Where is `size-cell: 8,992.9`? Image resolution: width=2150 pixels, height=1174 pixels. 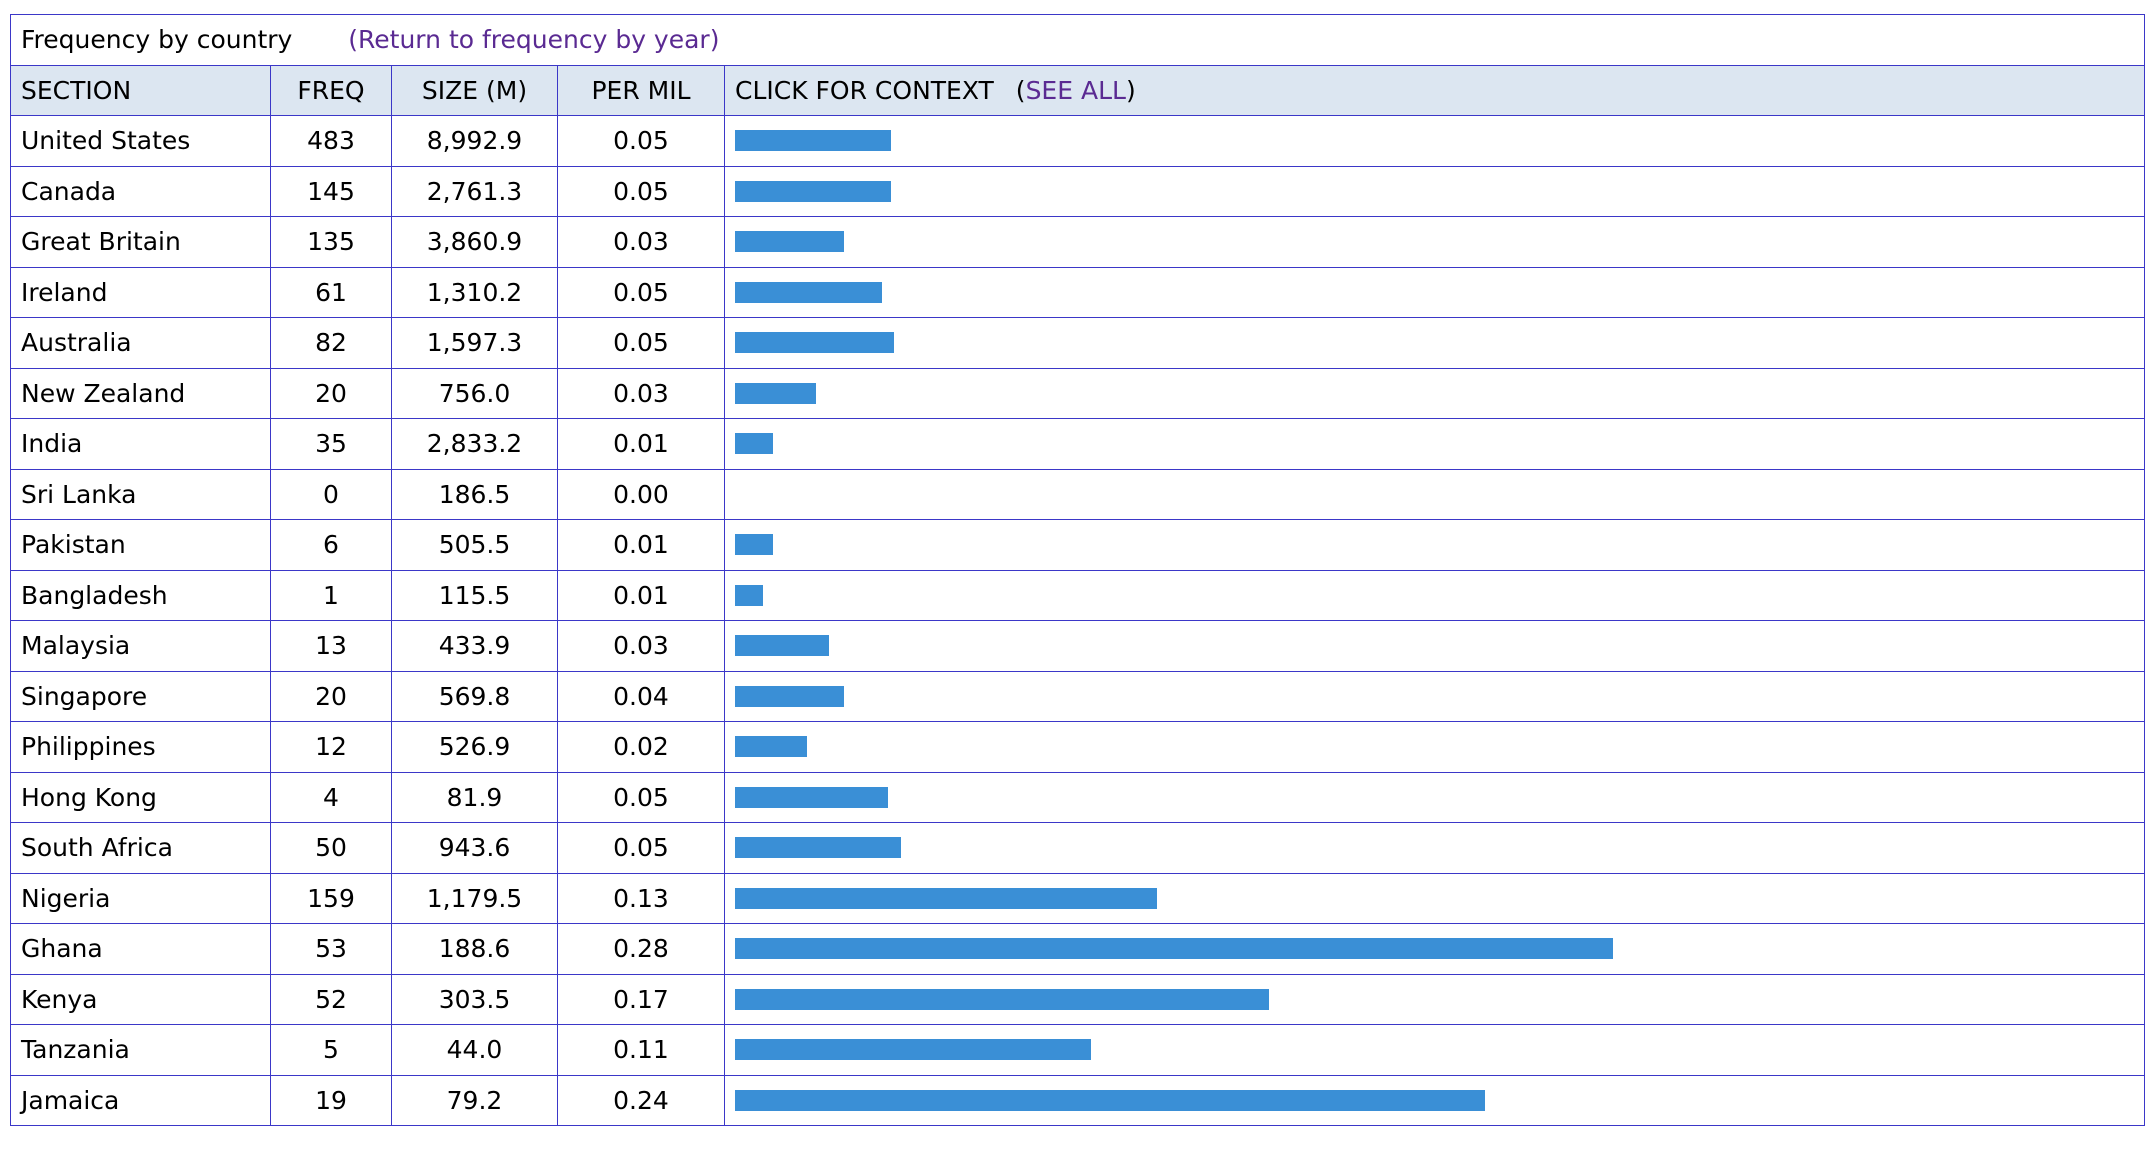 size-cell: 8,992.9 is located at coordinates (474, 141).